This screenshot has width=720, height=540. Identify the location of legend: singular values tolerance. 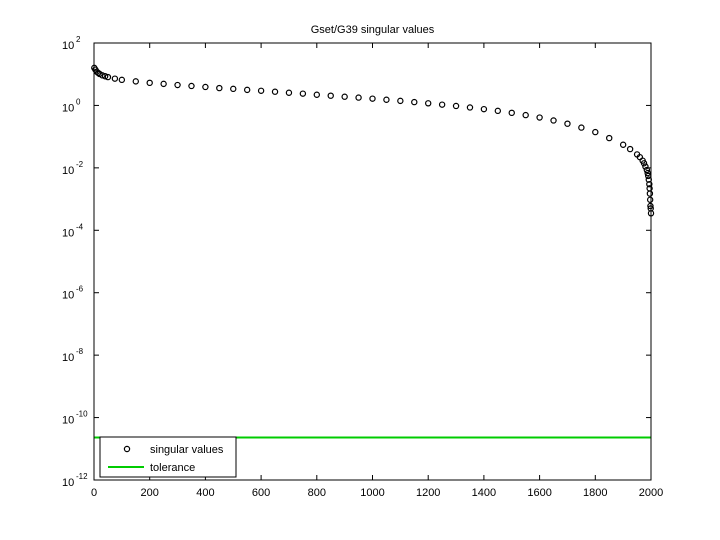
(168, 457).